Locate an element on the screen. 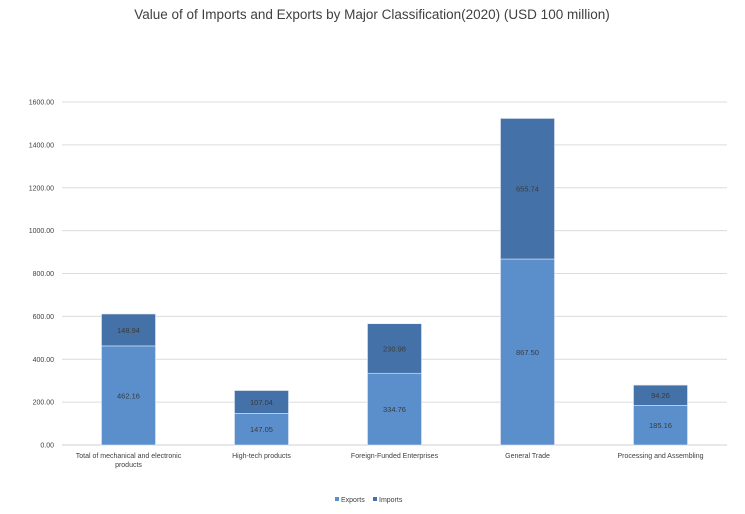 Image resolution: width=745 pixels, height=514 pixels. x-tick-label: products is located at coordinates (128, 465).